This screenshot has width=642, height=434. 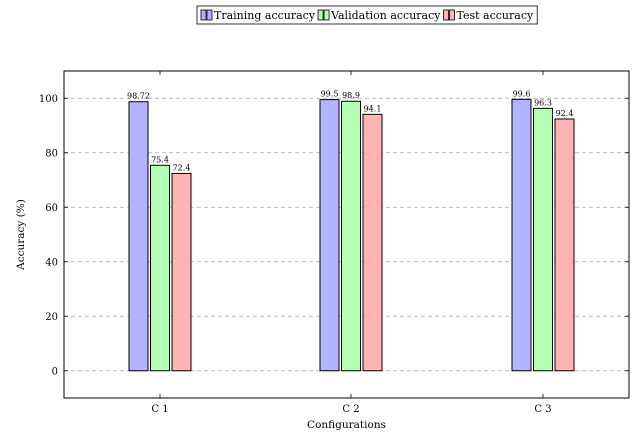 I want to click on legend-label-test: Test accuracy, so click(x=495, y=15).